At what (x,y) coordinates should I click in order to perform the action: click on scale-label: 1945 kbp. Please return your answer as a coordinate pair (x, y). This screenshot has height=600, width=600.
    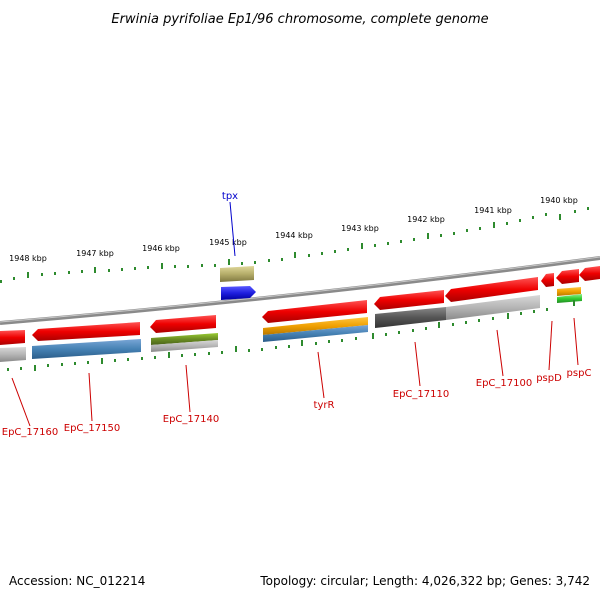
    Looking at the image, I should click on (228, 242).